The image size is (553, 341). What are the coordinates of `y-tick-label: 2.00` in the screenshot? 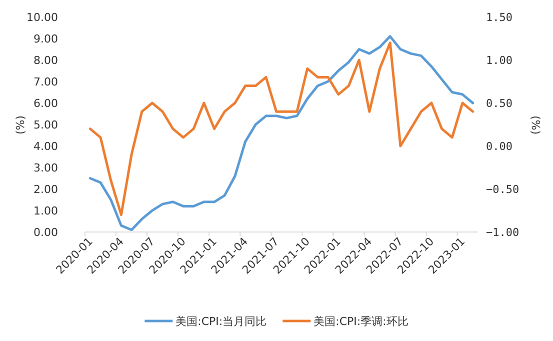 It's located at (46, 189).